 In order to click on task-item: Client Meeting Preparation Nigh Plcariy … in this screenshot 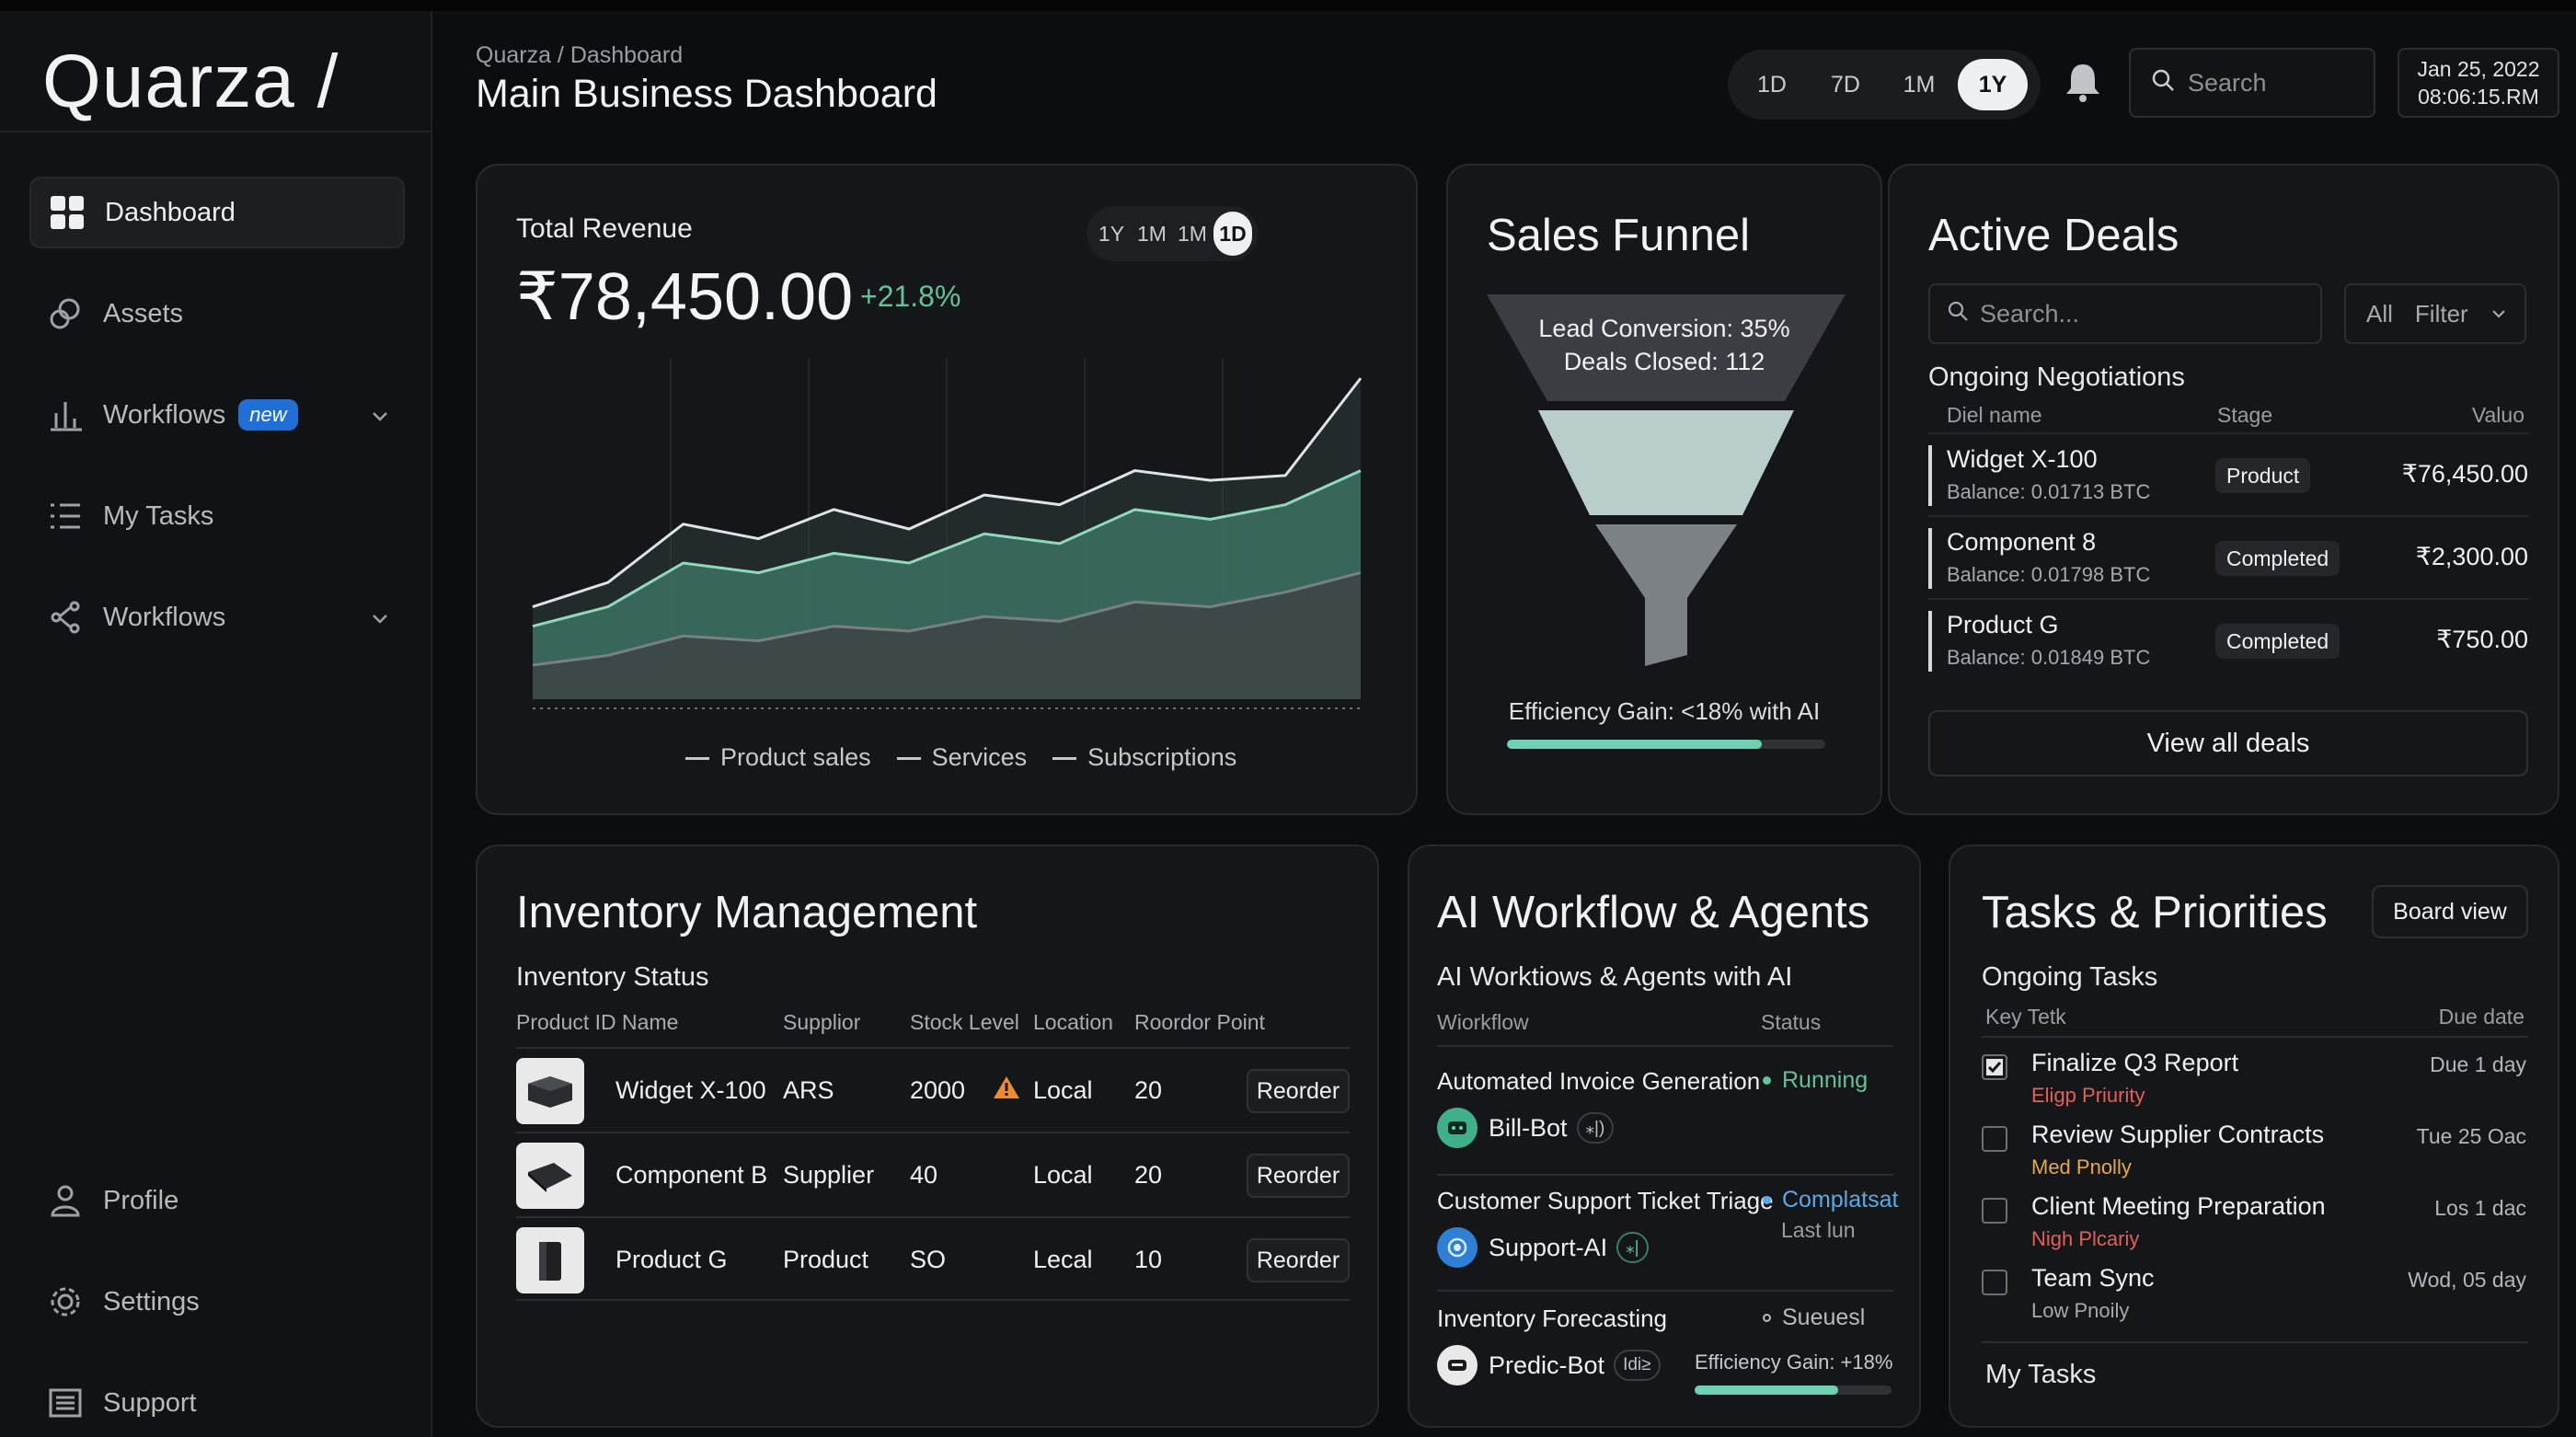, I will do `click(2254, 1228)`.